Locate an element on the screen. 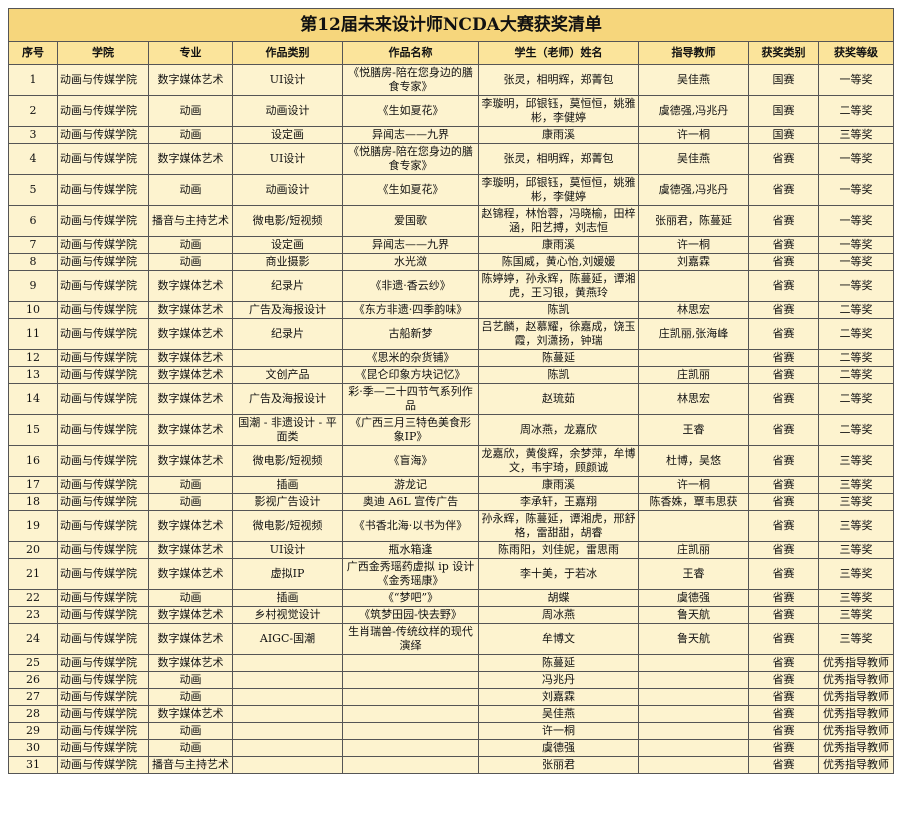  table-cell: 游龙记 is located at coordinates (410, 485).